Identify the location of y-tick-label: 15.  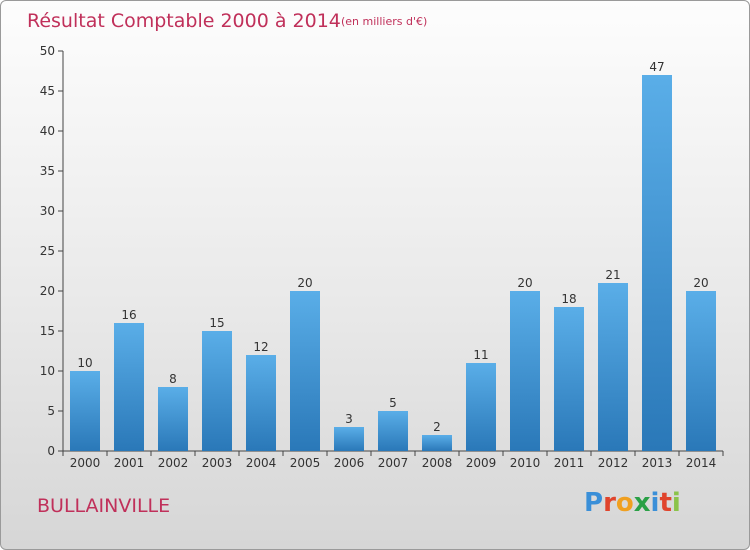
(47, 331).